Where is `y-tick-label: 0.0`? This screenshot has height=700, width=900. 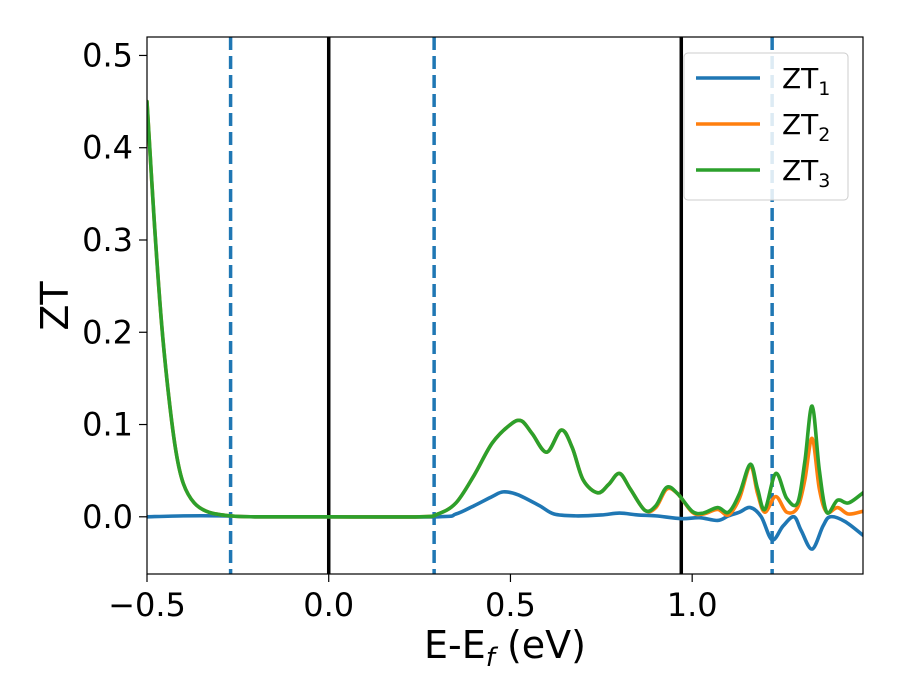 y-tick-label: 0.0 is located at coordinates (107, 517).